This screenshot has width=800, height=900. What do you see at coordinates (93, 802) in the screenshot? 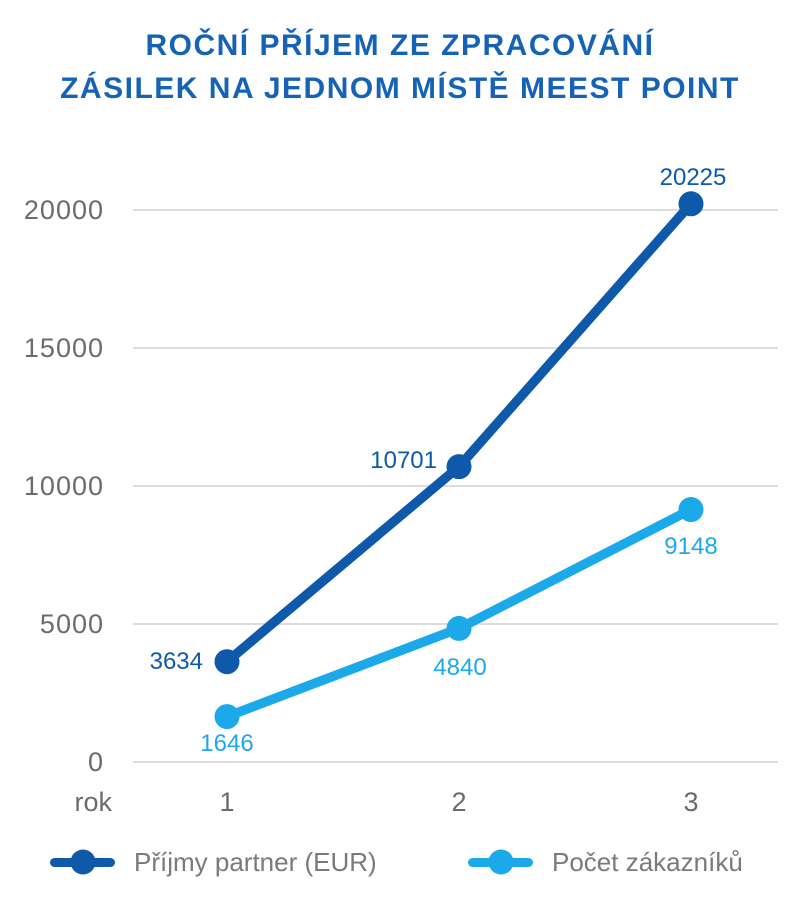
I see `x-axis-title: rok` at bounding box center [93, 802].